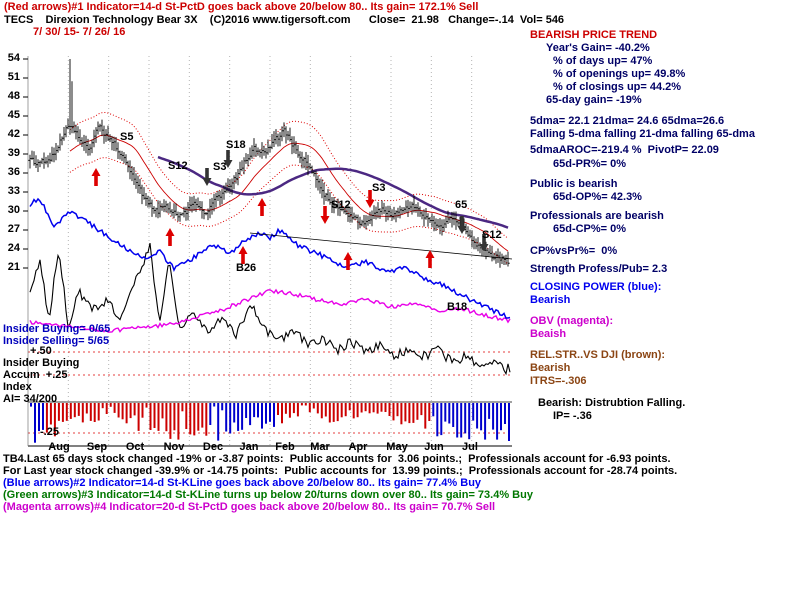 The height and width of the screenshot is (600, 800). I want to click on ohlc-ticks, so click(269, 194).